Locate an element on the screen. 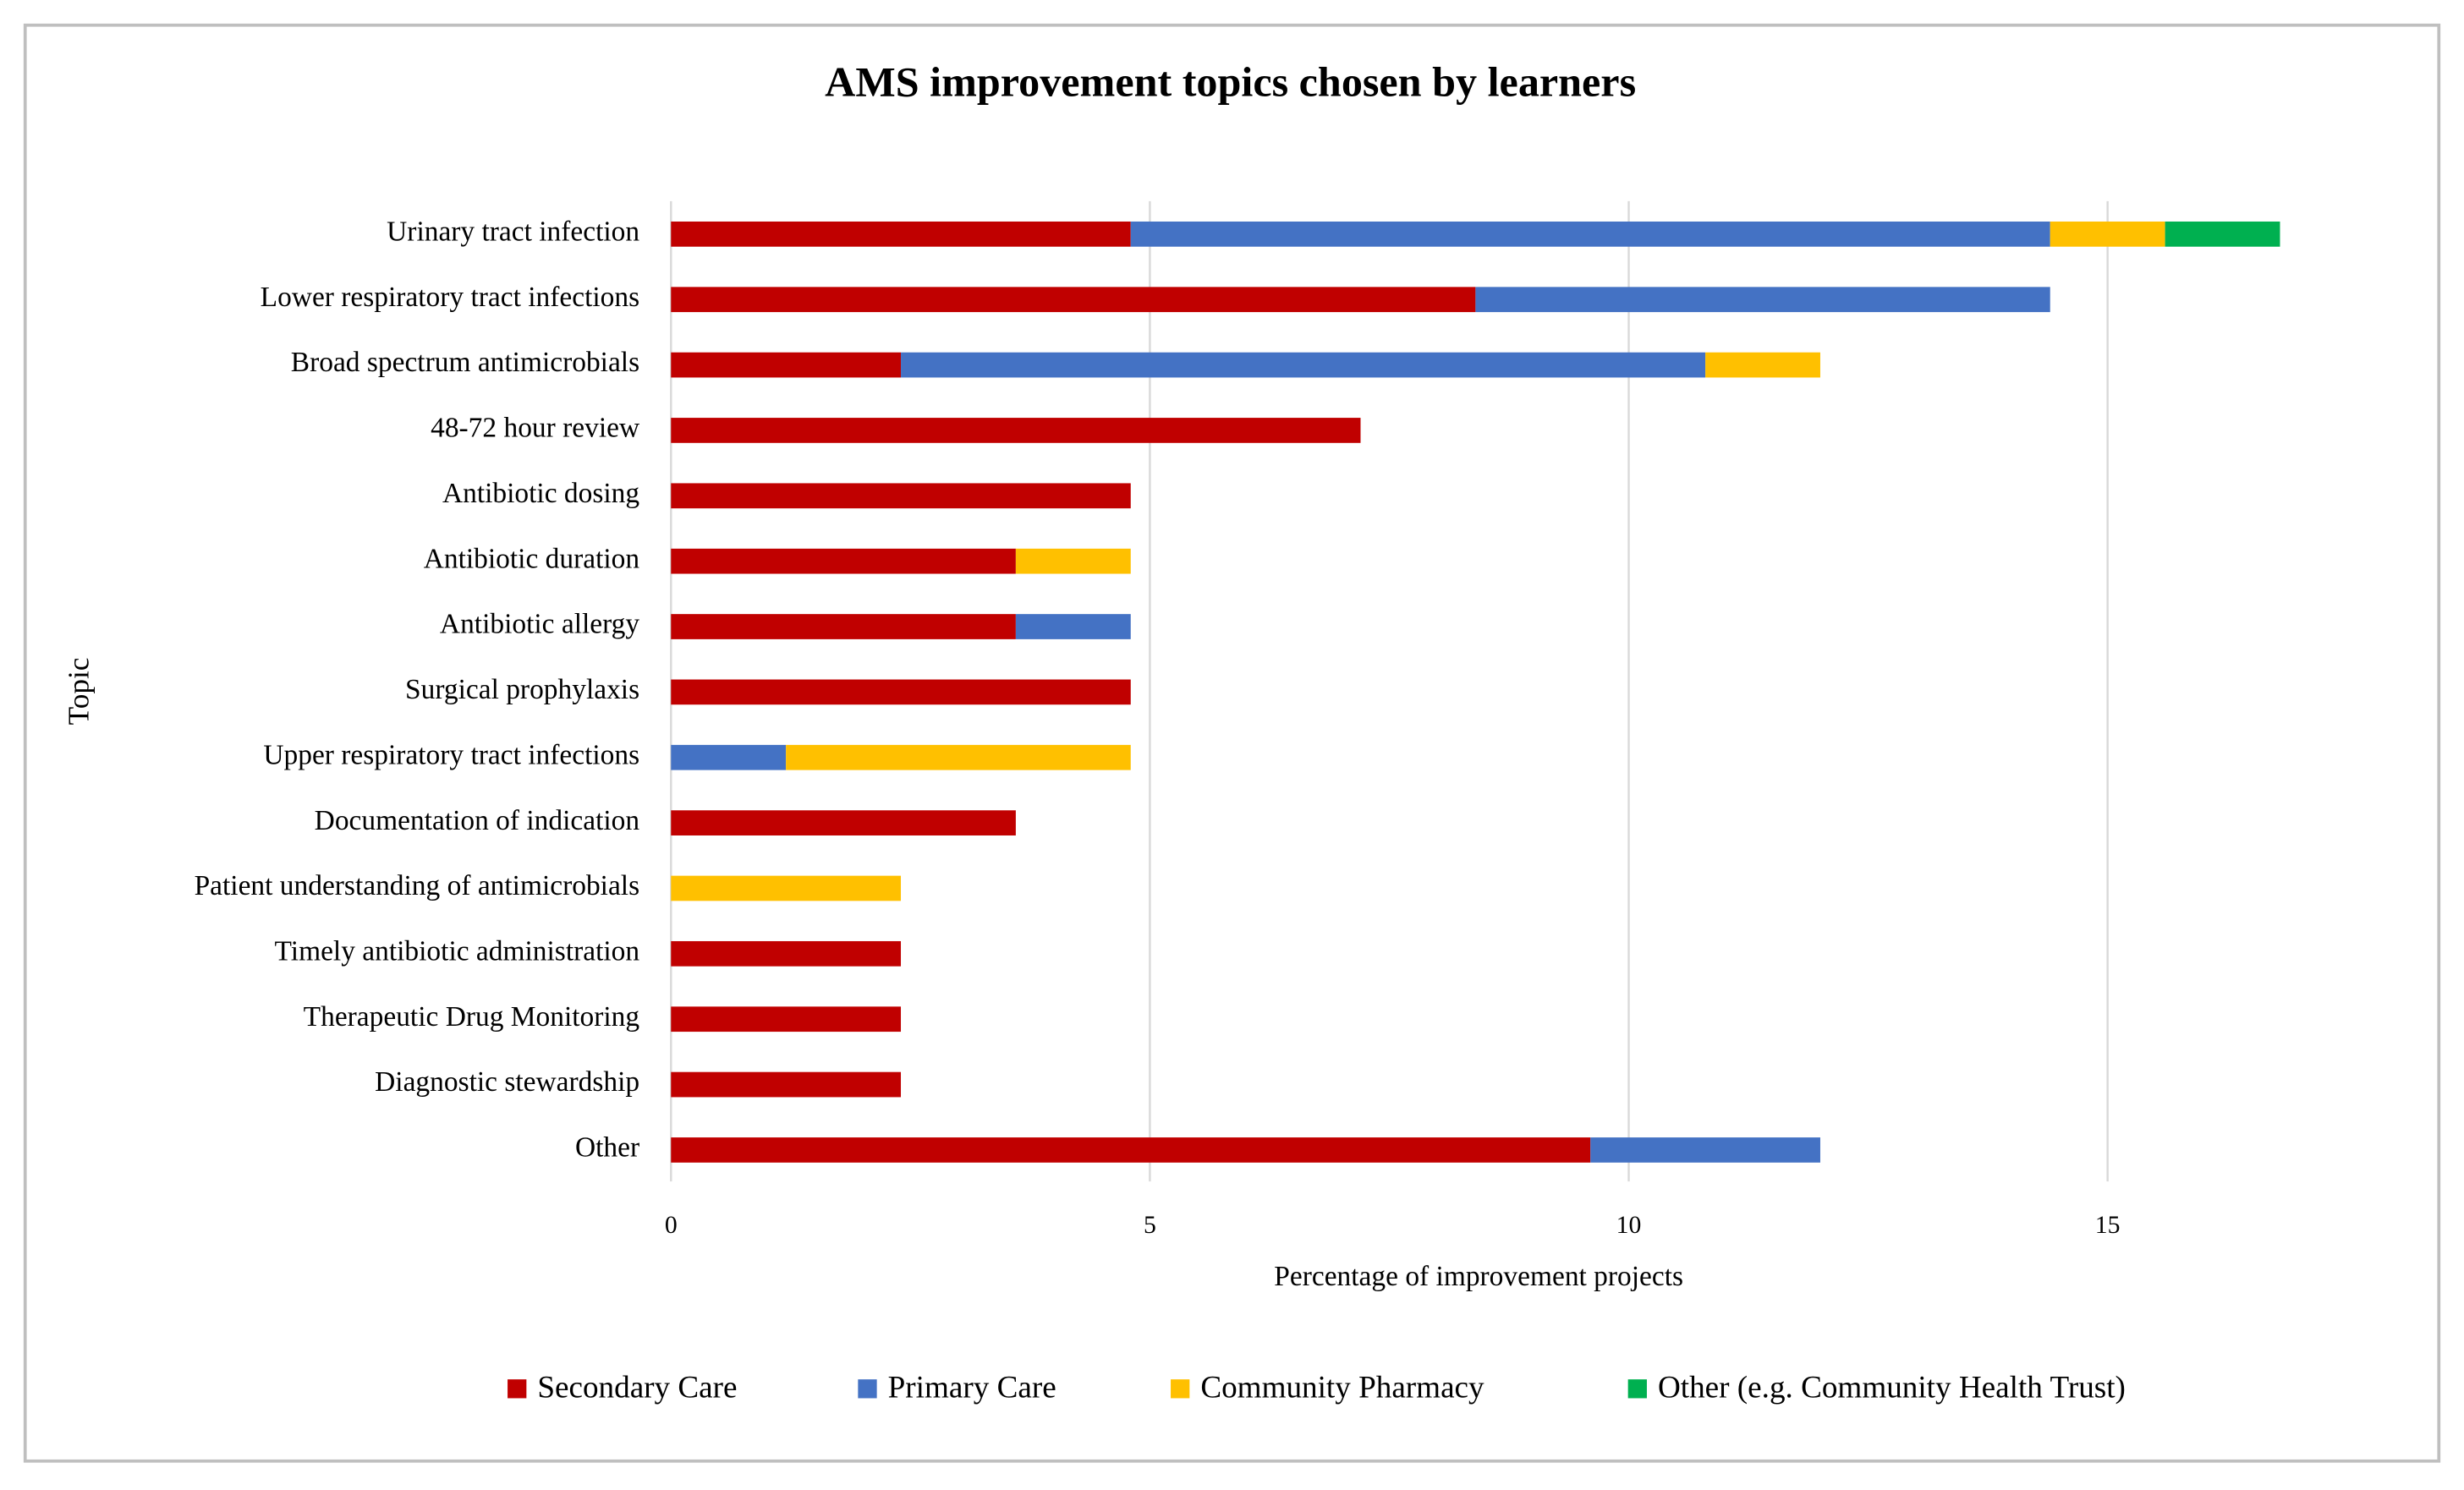  y-tick-label: 48-72 hour review is located at coordinates (535, 428).